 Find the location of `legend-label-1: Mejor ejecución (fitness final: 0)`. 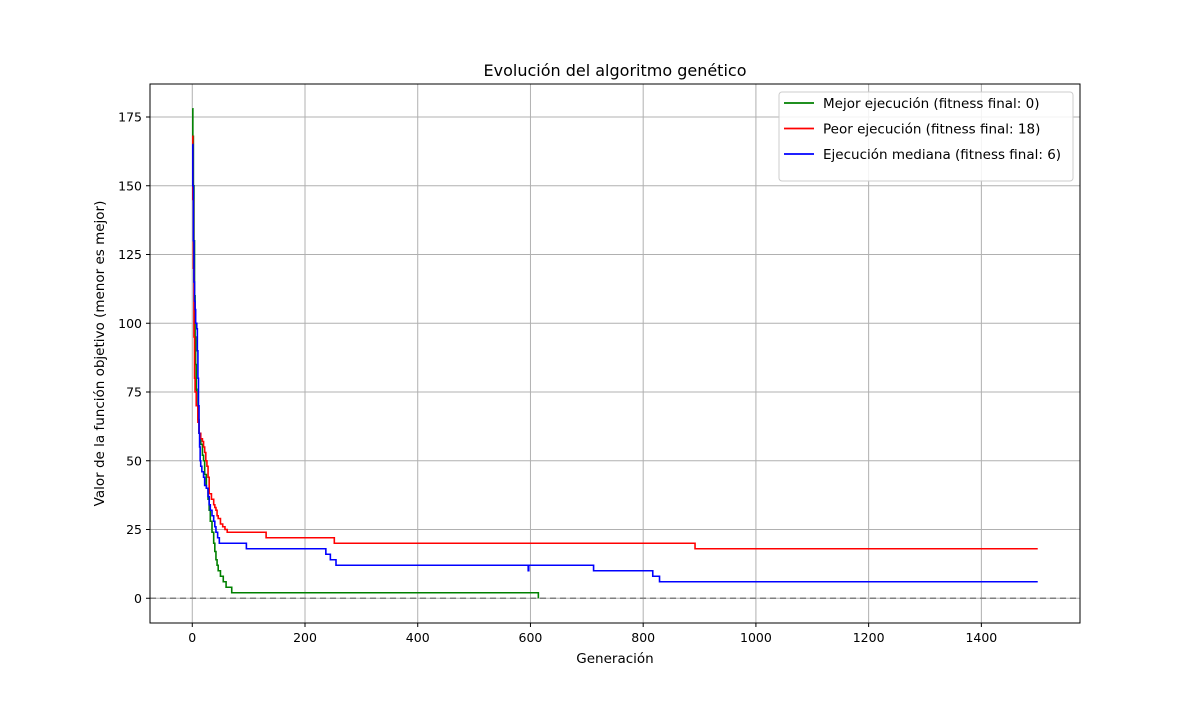

legend-label-1: Mejor ejecución (fitness final: 0) is located at coordinates (931, 104).